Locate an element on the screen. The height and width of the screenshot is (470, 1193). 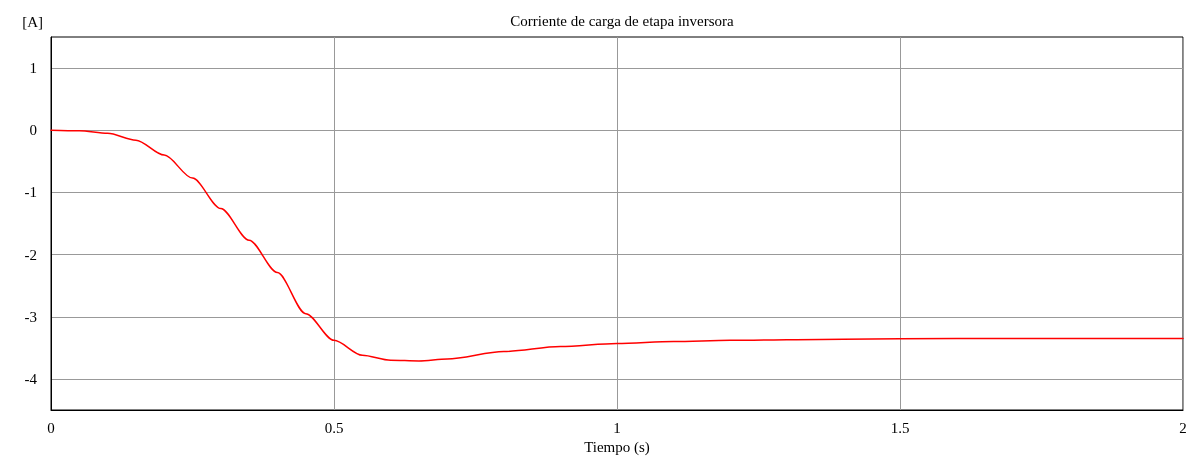
chart-title: Corriente de carga de etapa inversora is located at coordinates (622, 20).